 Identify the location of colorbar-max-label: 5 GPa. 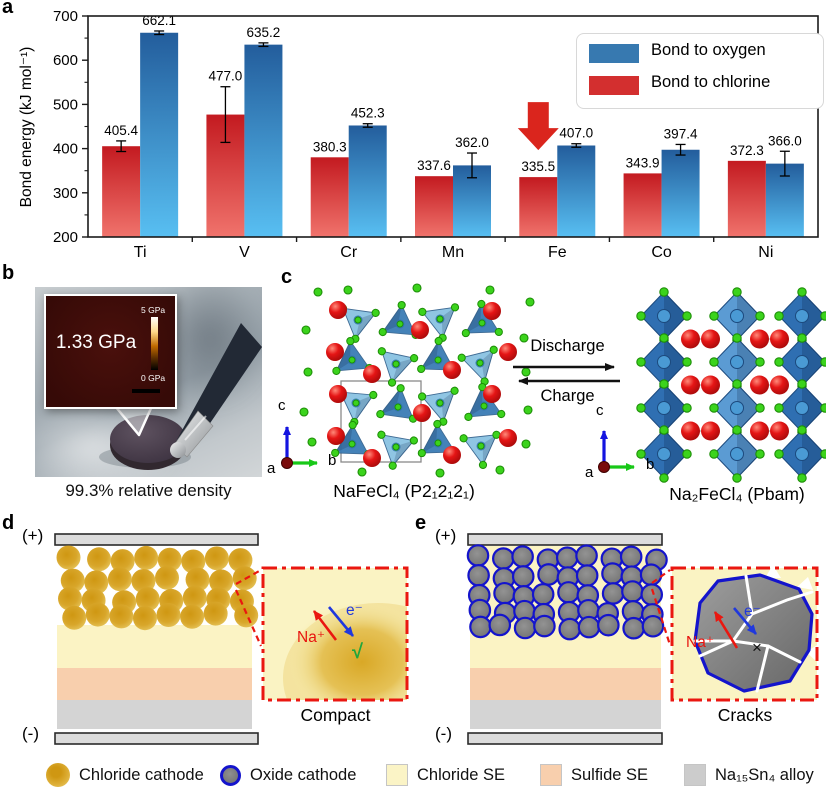
(153, 310).